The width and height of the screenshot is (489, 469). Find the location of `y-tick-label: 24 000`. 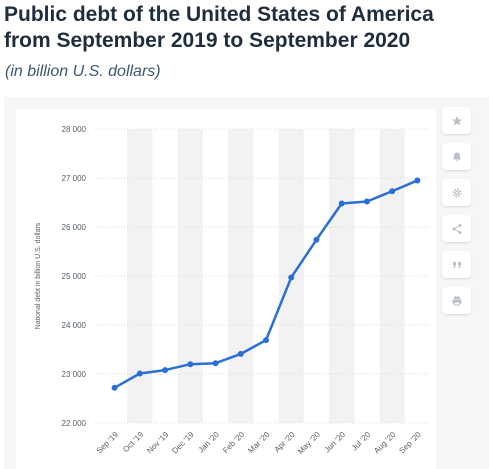

y-tick-label: 24 000 is located at coordinates (74, 325).